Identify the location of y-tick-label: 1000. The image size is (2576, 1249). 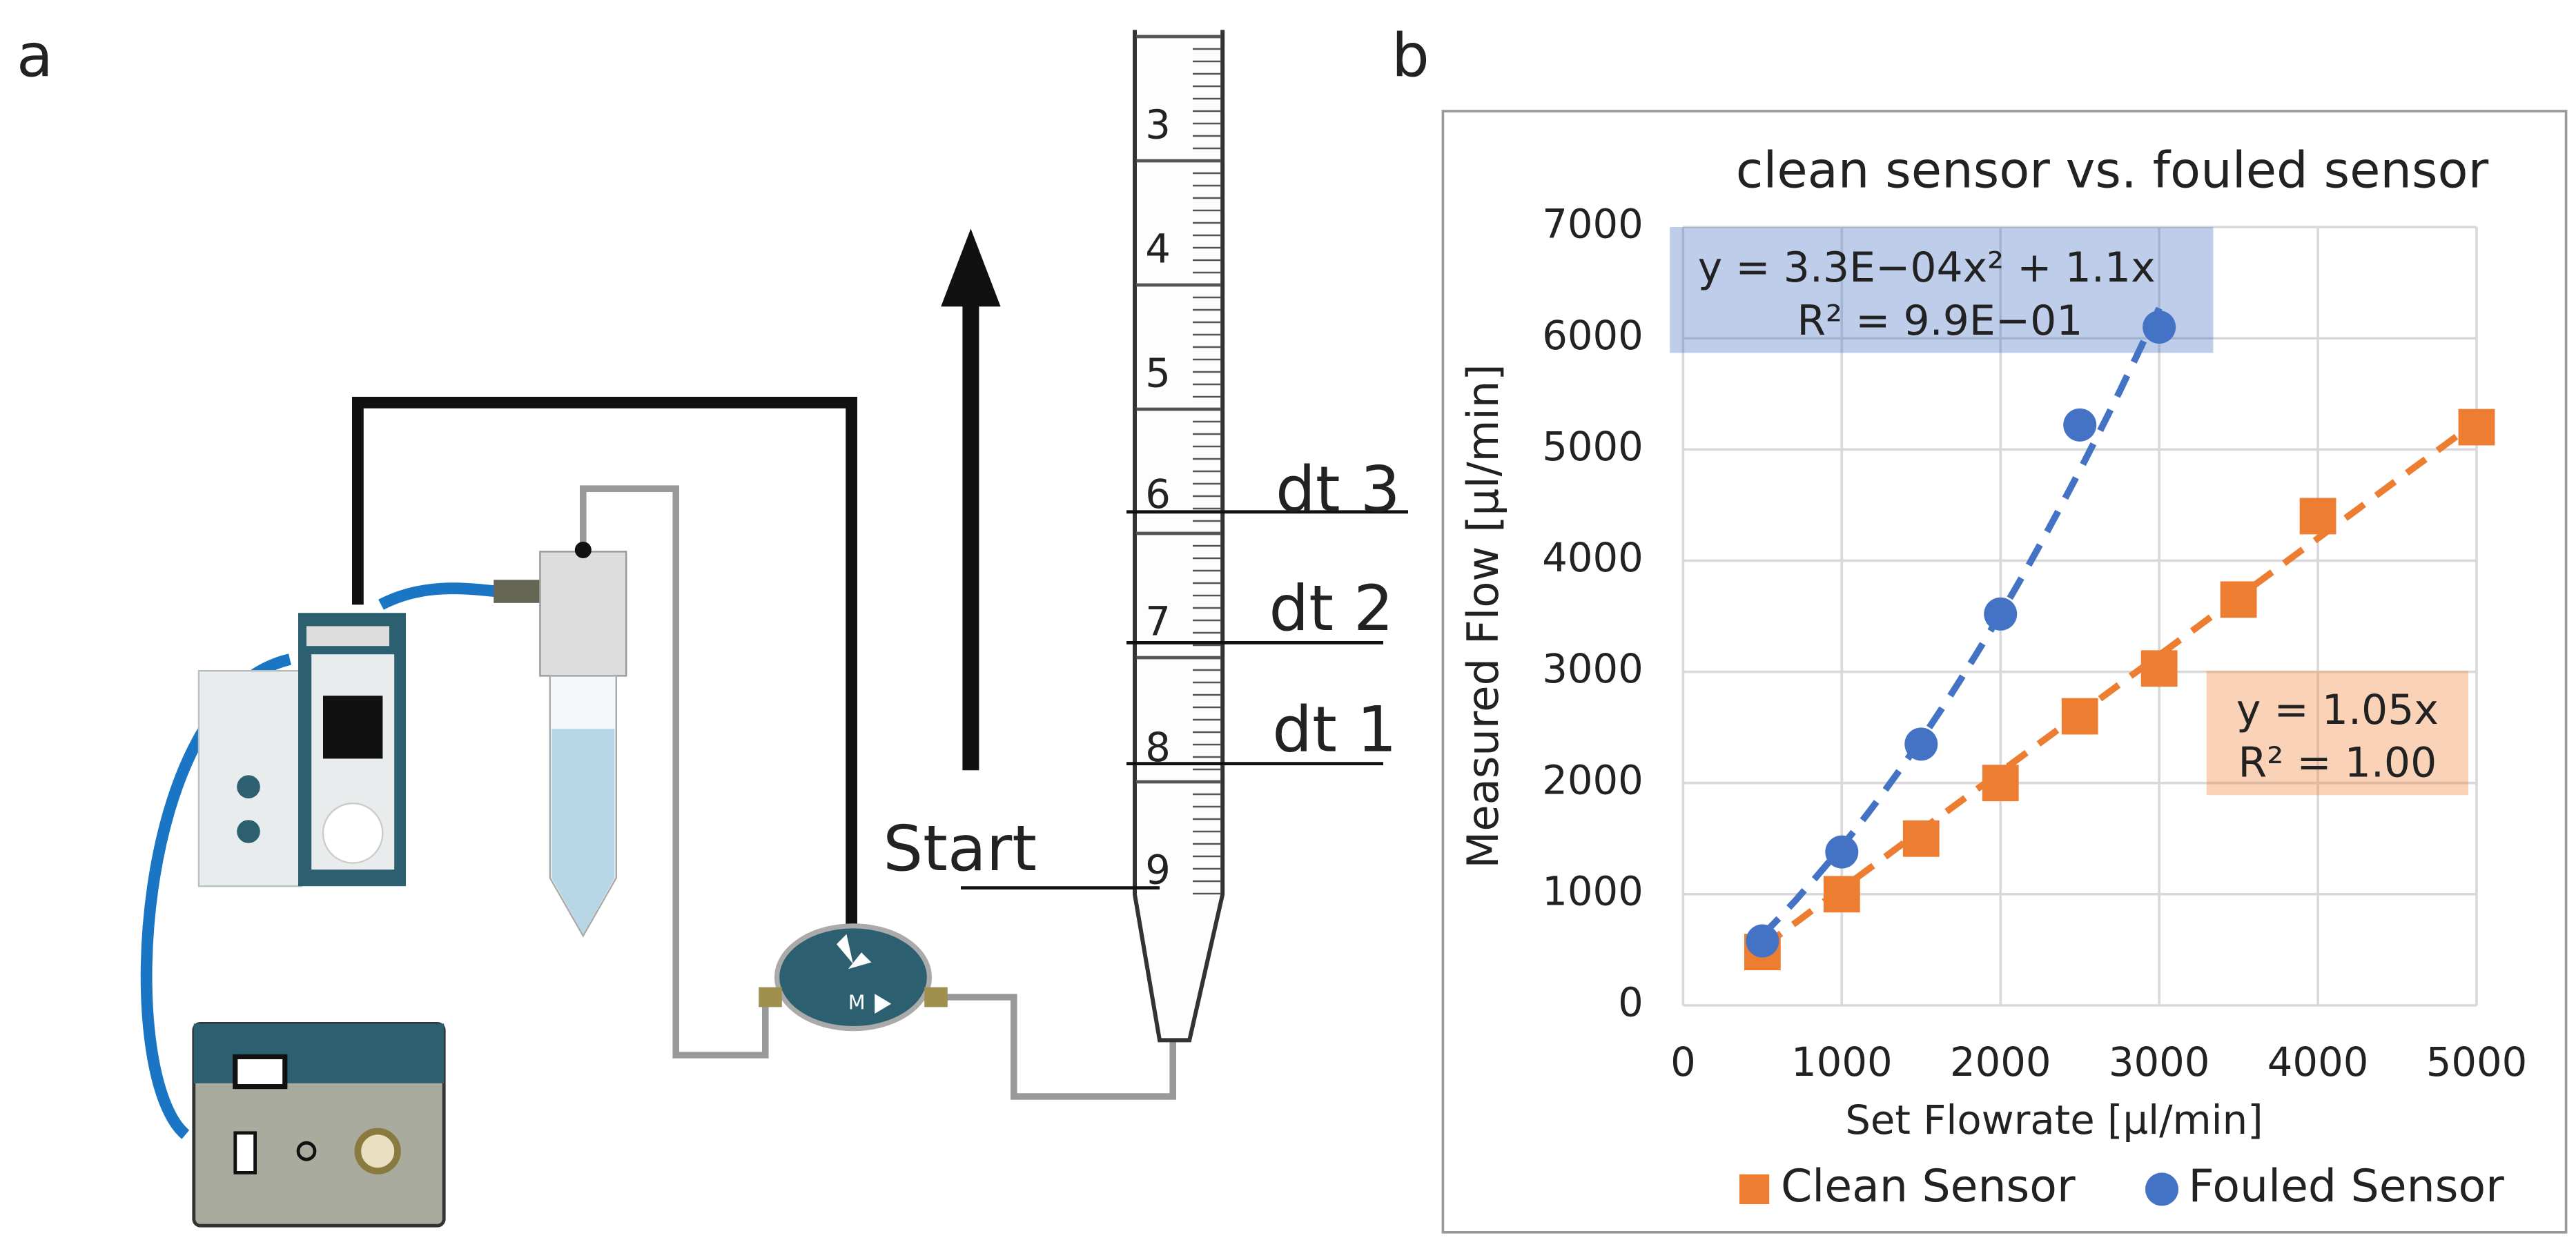
(1592, 891).